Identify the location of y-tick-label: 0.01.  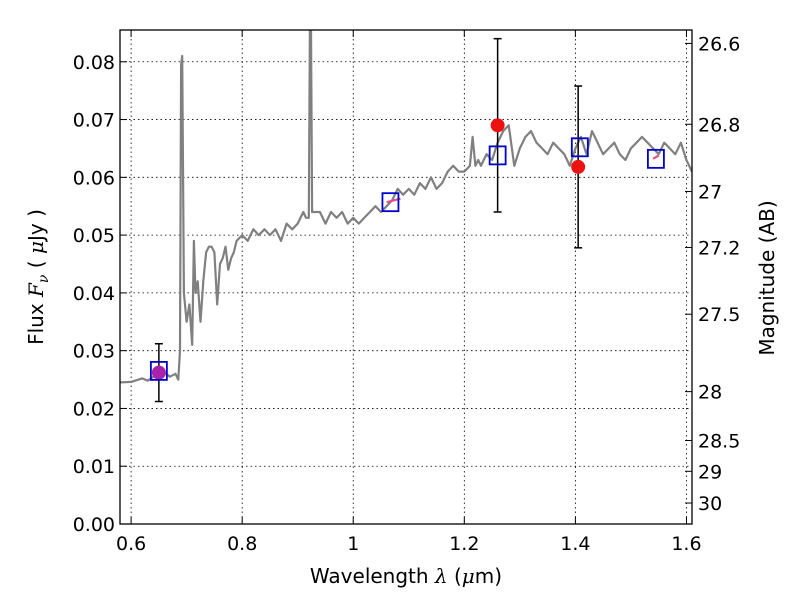
(94, 467).